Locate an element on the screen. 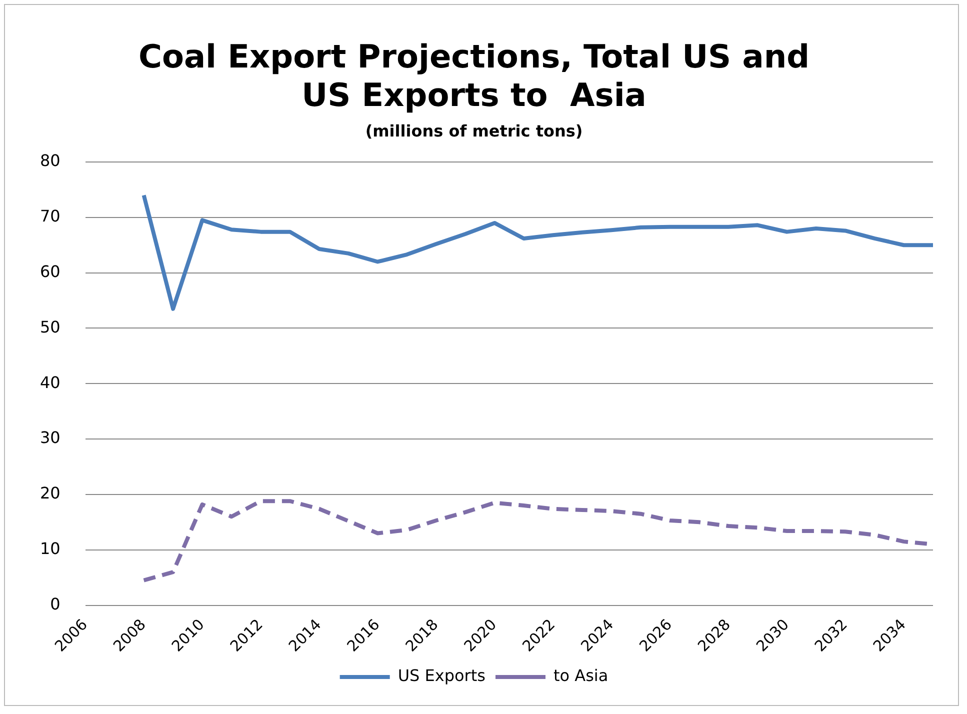  y-tick-label: 10 is located at coordinates (50, 548).